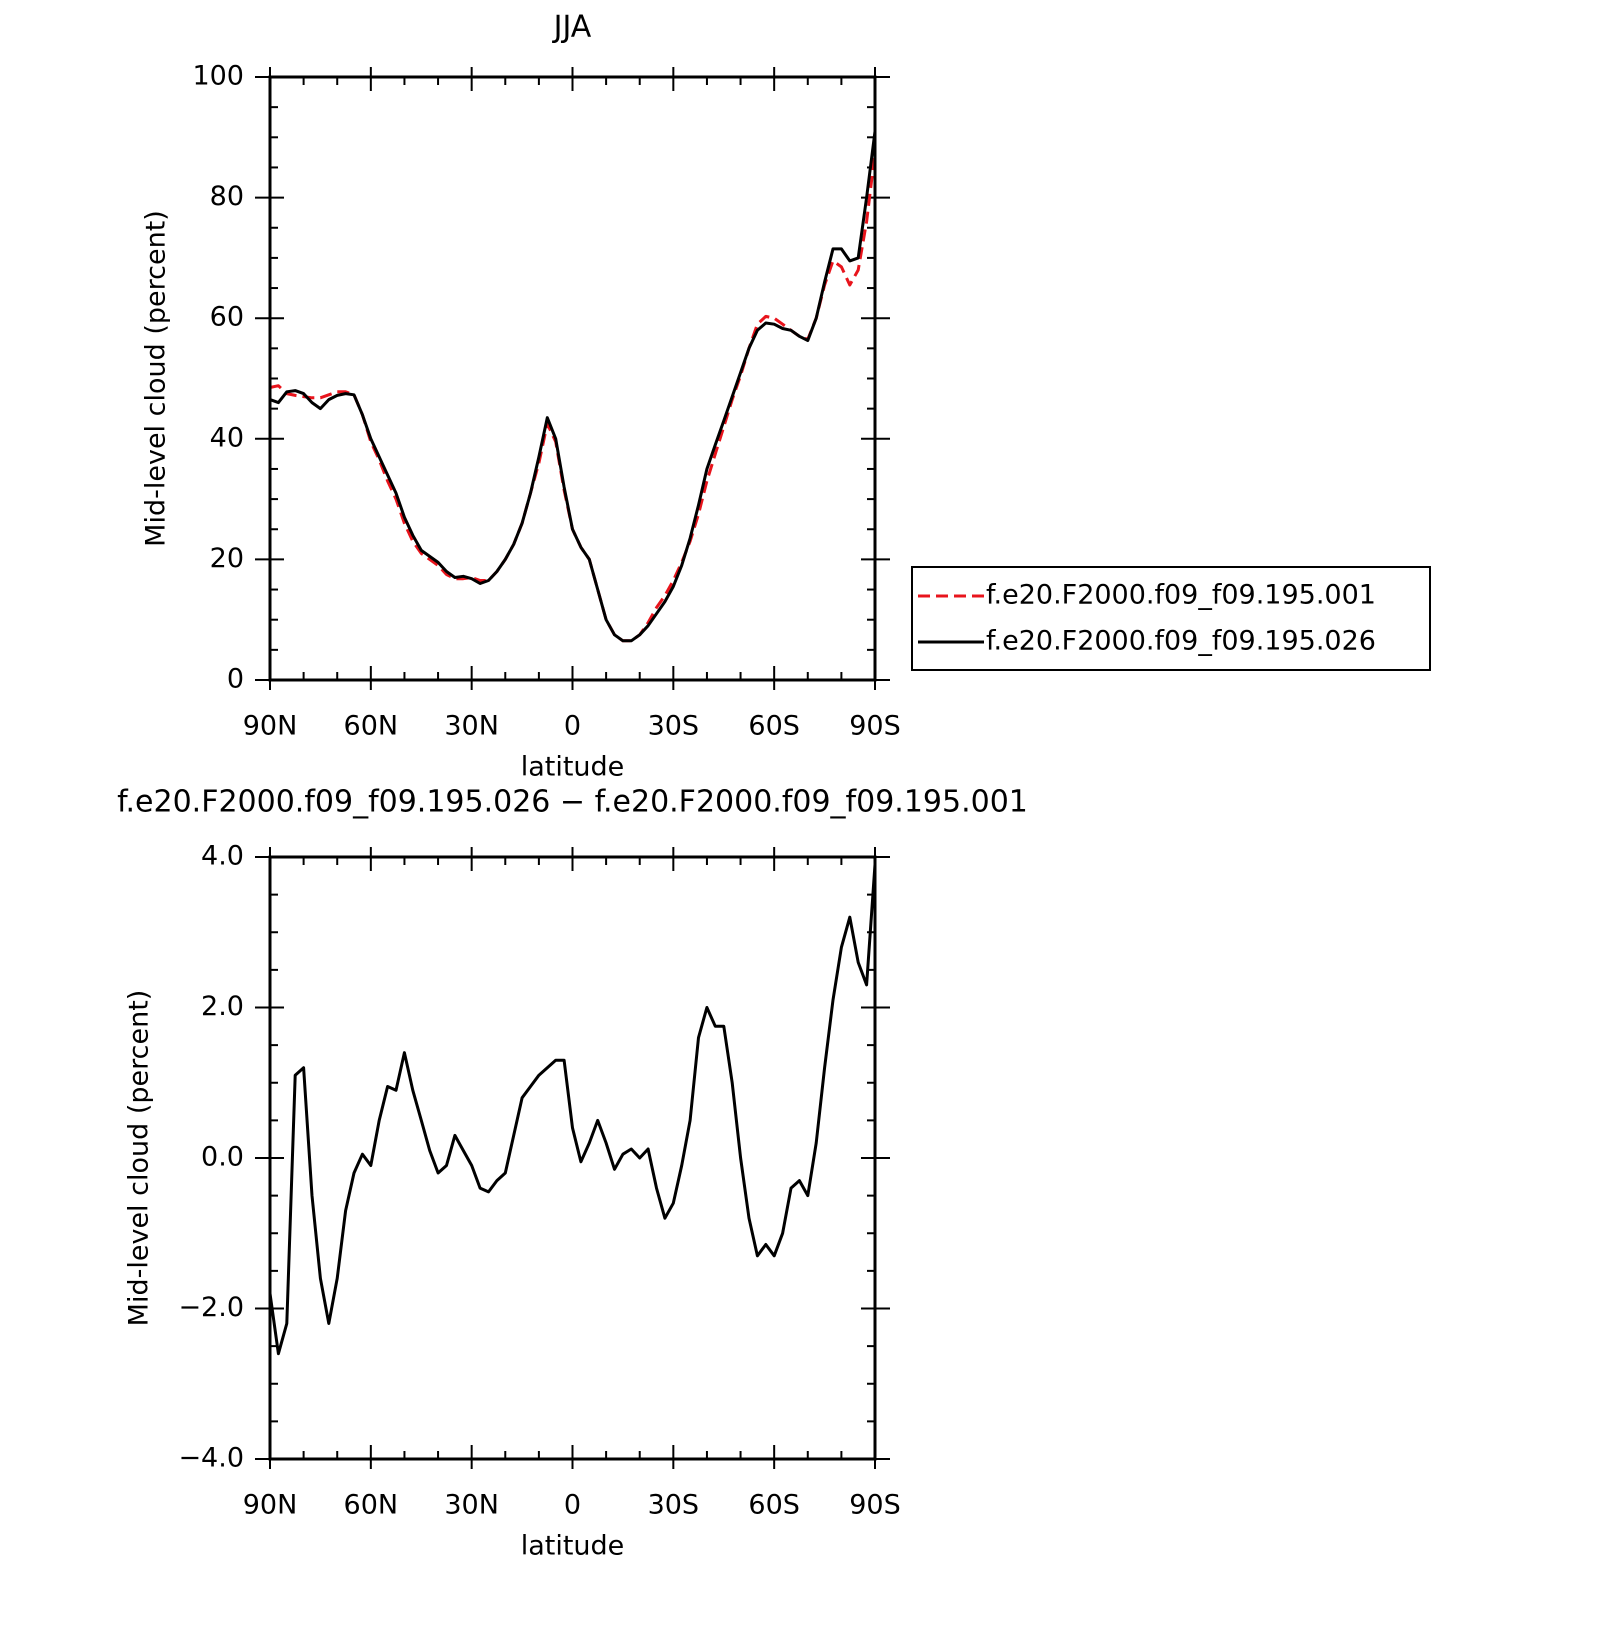  What do you see at coordinates (1171, 618) in the screenshot?
I see `legend-box` at bounding box center [1171, 618].